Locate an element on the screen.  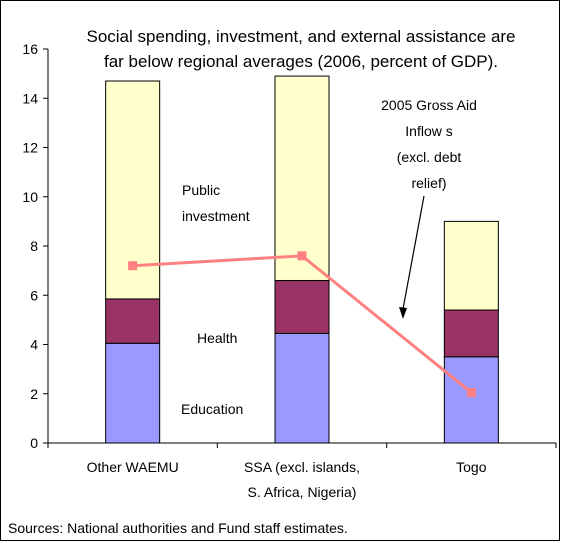
aid-arrow-shaft is located at coordinates (413, 252).